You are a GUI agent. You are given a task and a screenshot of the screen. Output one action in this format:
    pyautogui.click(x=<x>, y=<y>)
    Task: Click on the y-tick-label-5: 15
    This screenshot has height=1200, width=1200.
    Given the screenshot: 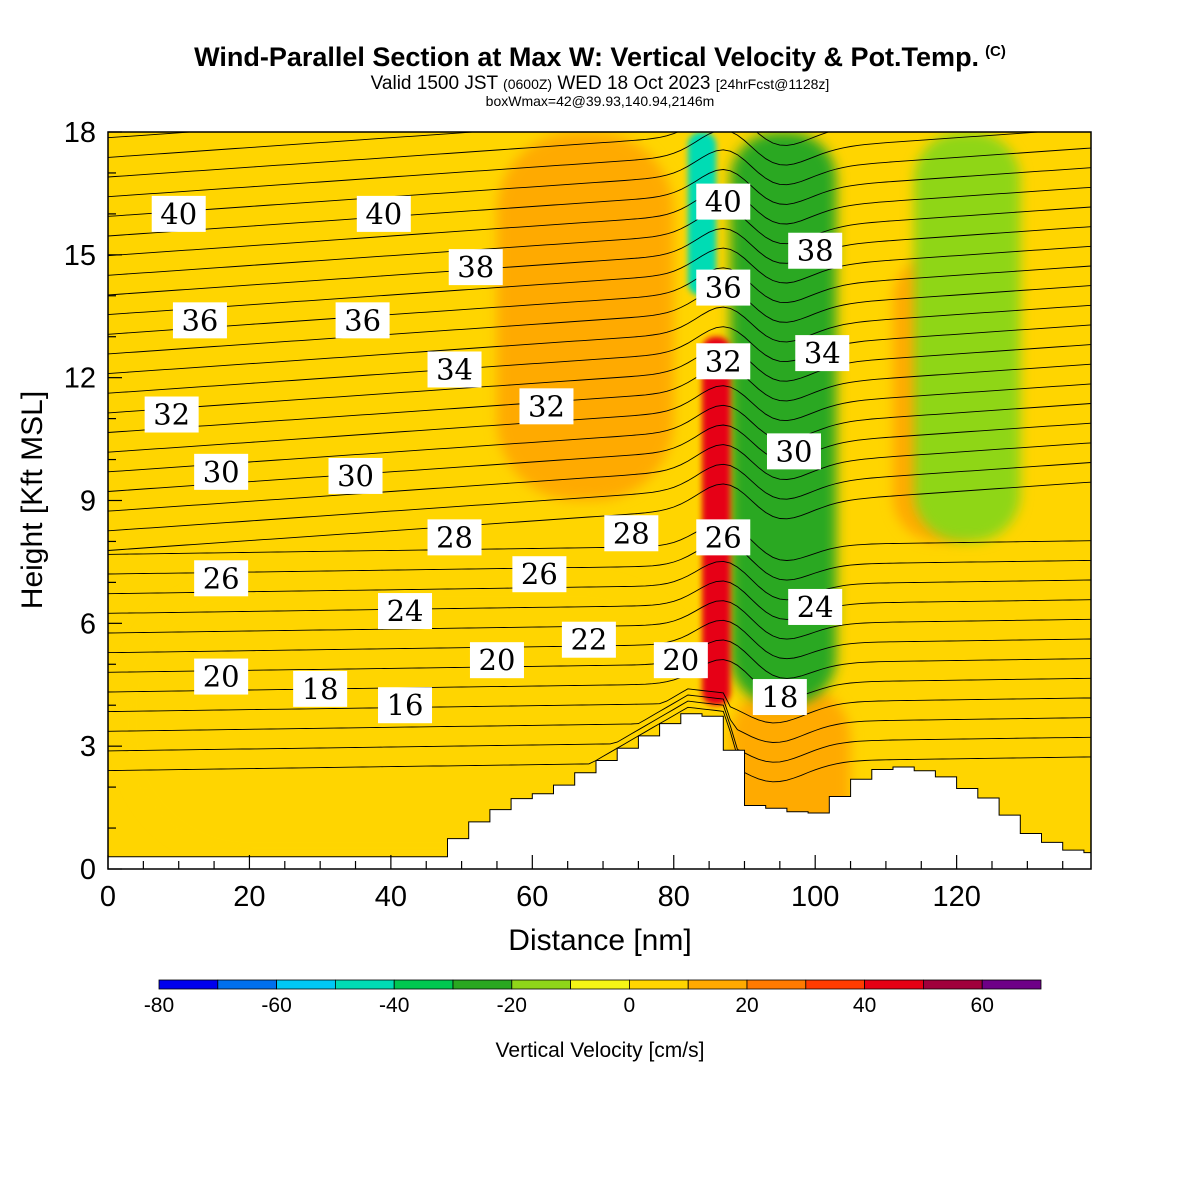 What is the action you would take?
    pyautogui.click(x=80, y=256)
    